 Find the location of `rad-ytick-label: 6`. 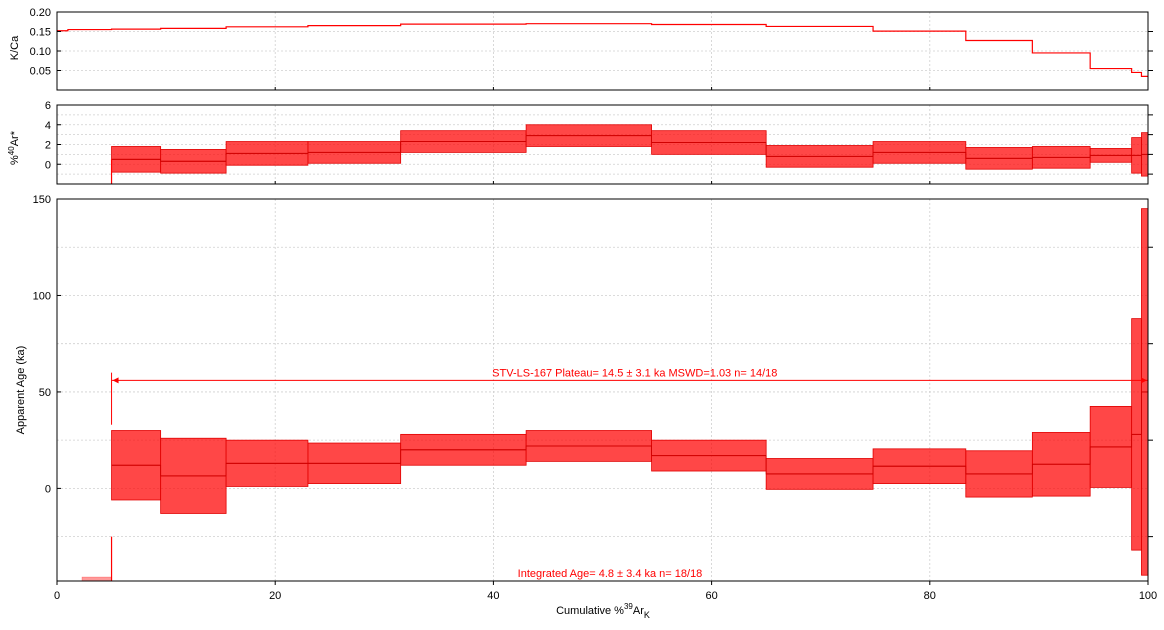

rad-ytick-label: 6 is located at coordinates (48, 106).